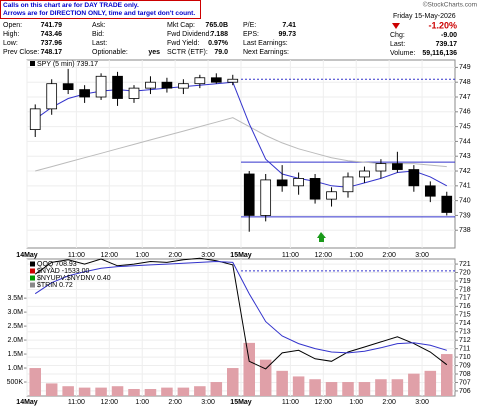 This screenshot has height=406, width=480. Describe the element at coordinates (402, 53) in the screenshot. I see `field-label: Volume:` at that location.